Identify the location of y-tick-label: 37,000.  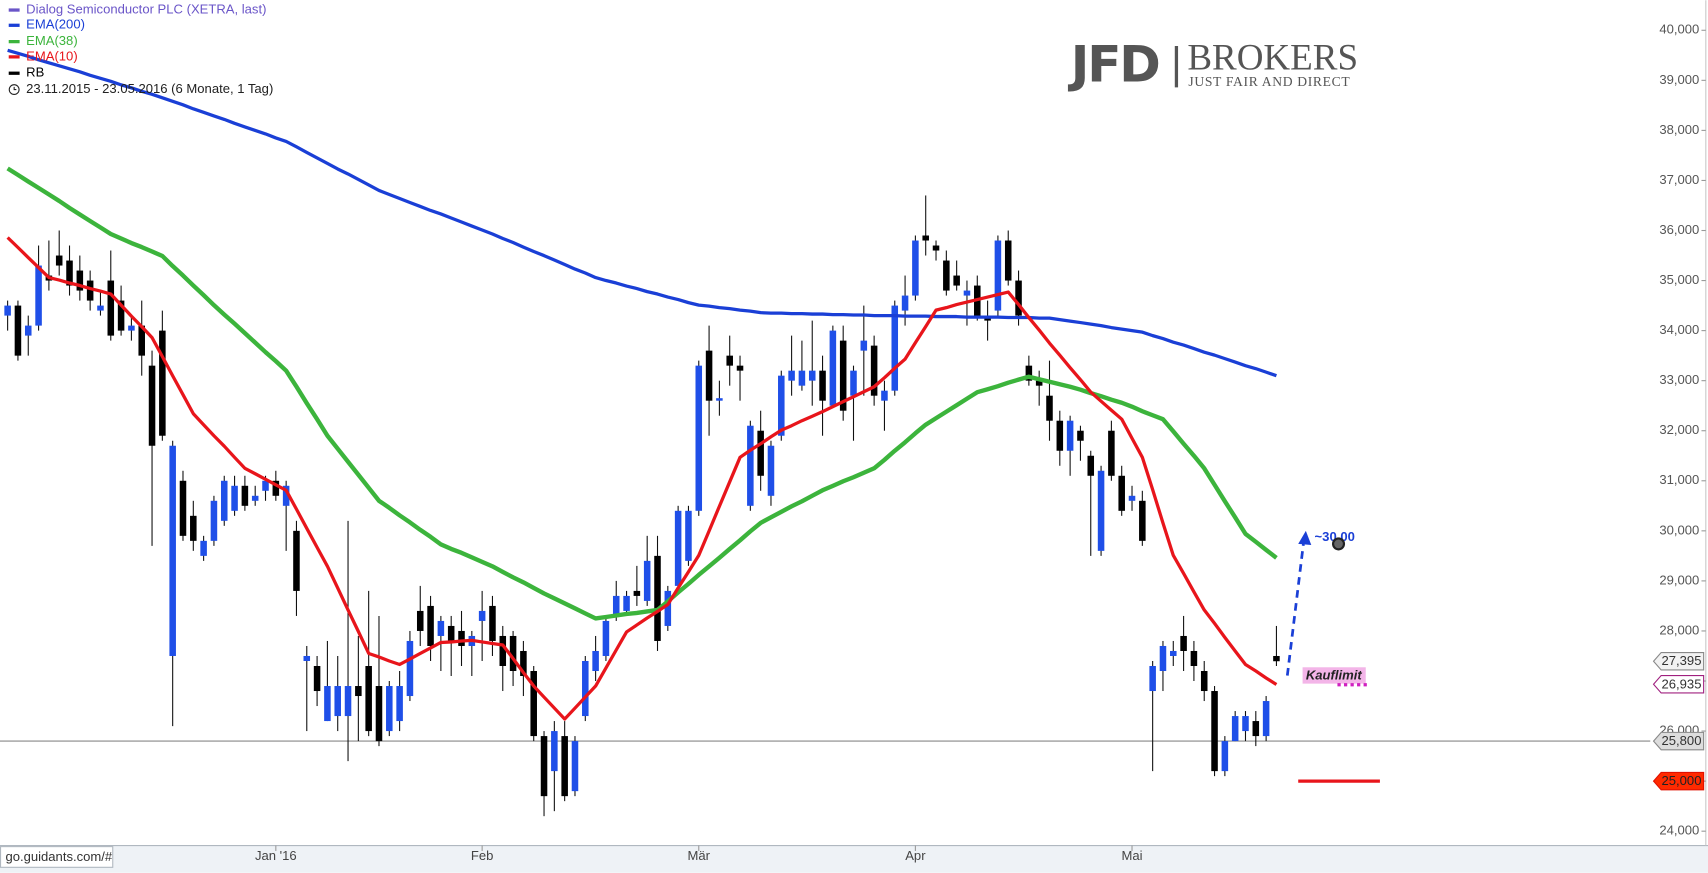
(1679, 179).